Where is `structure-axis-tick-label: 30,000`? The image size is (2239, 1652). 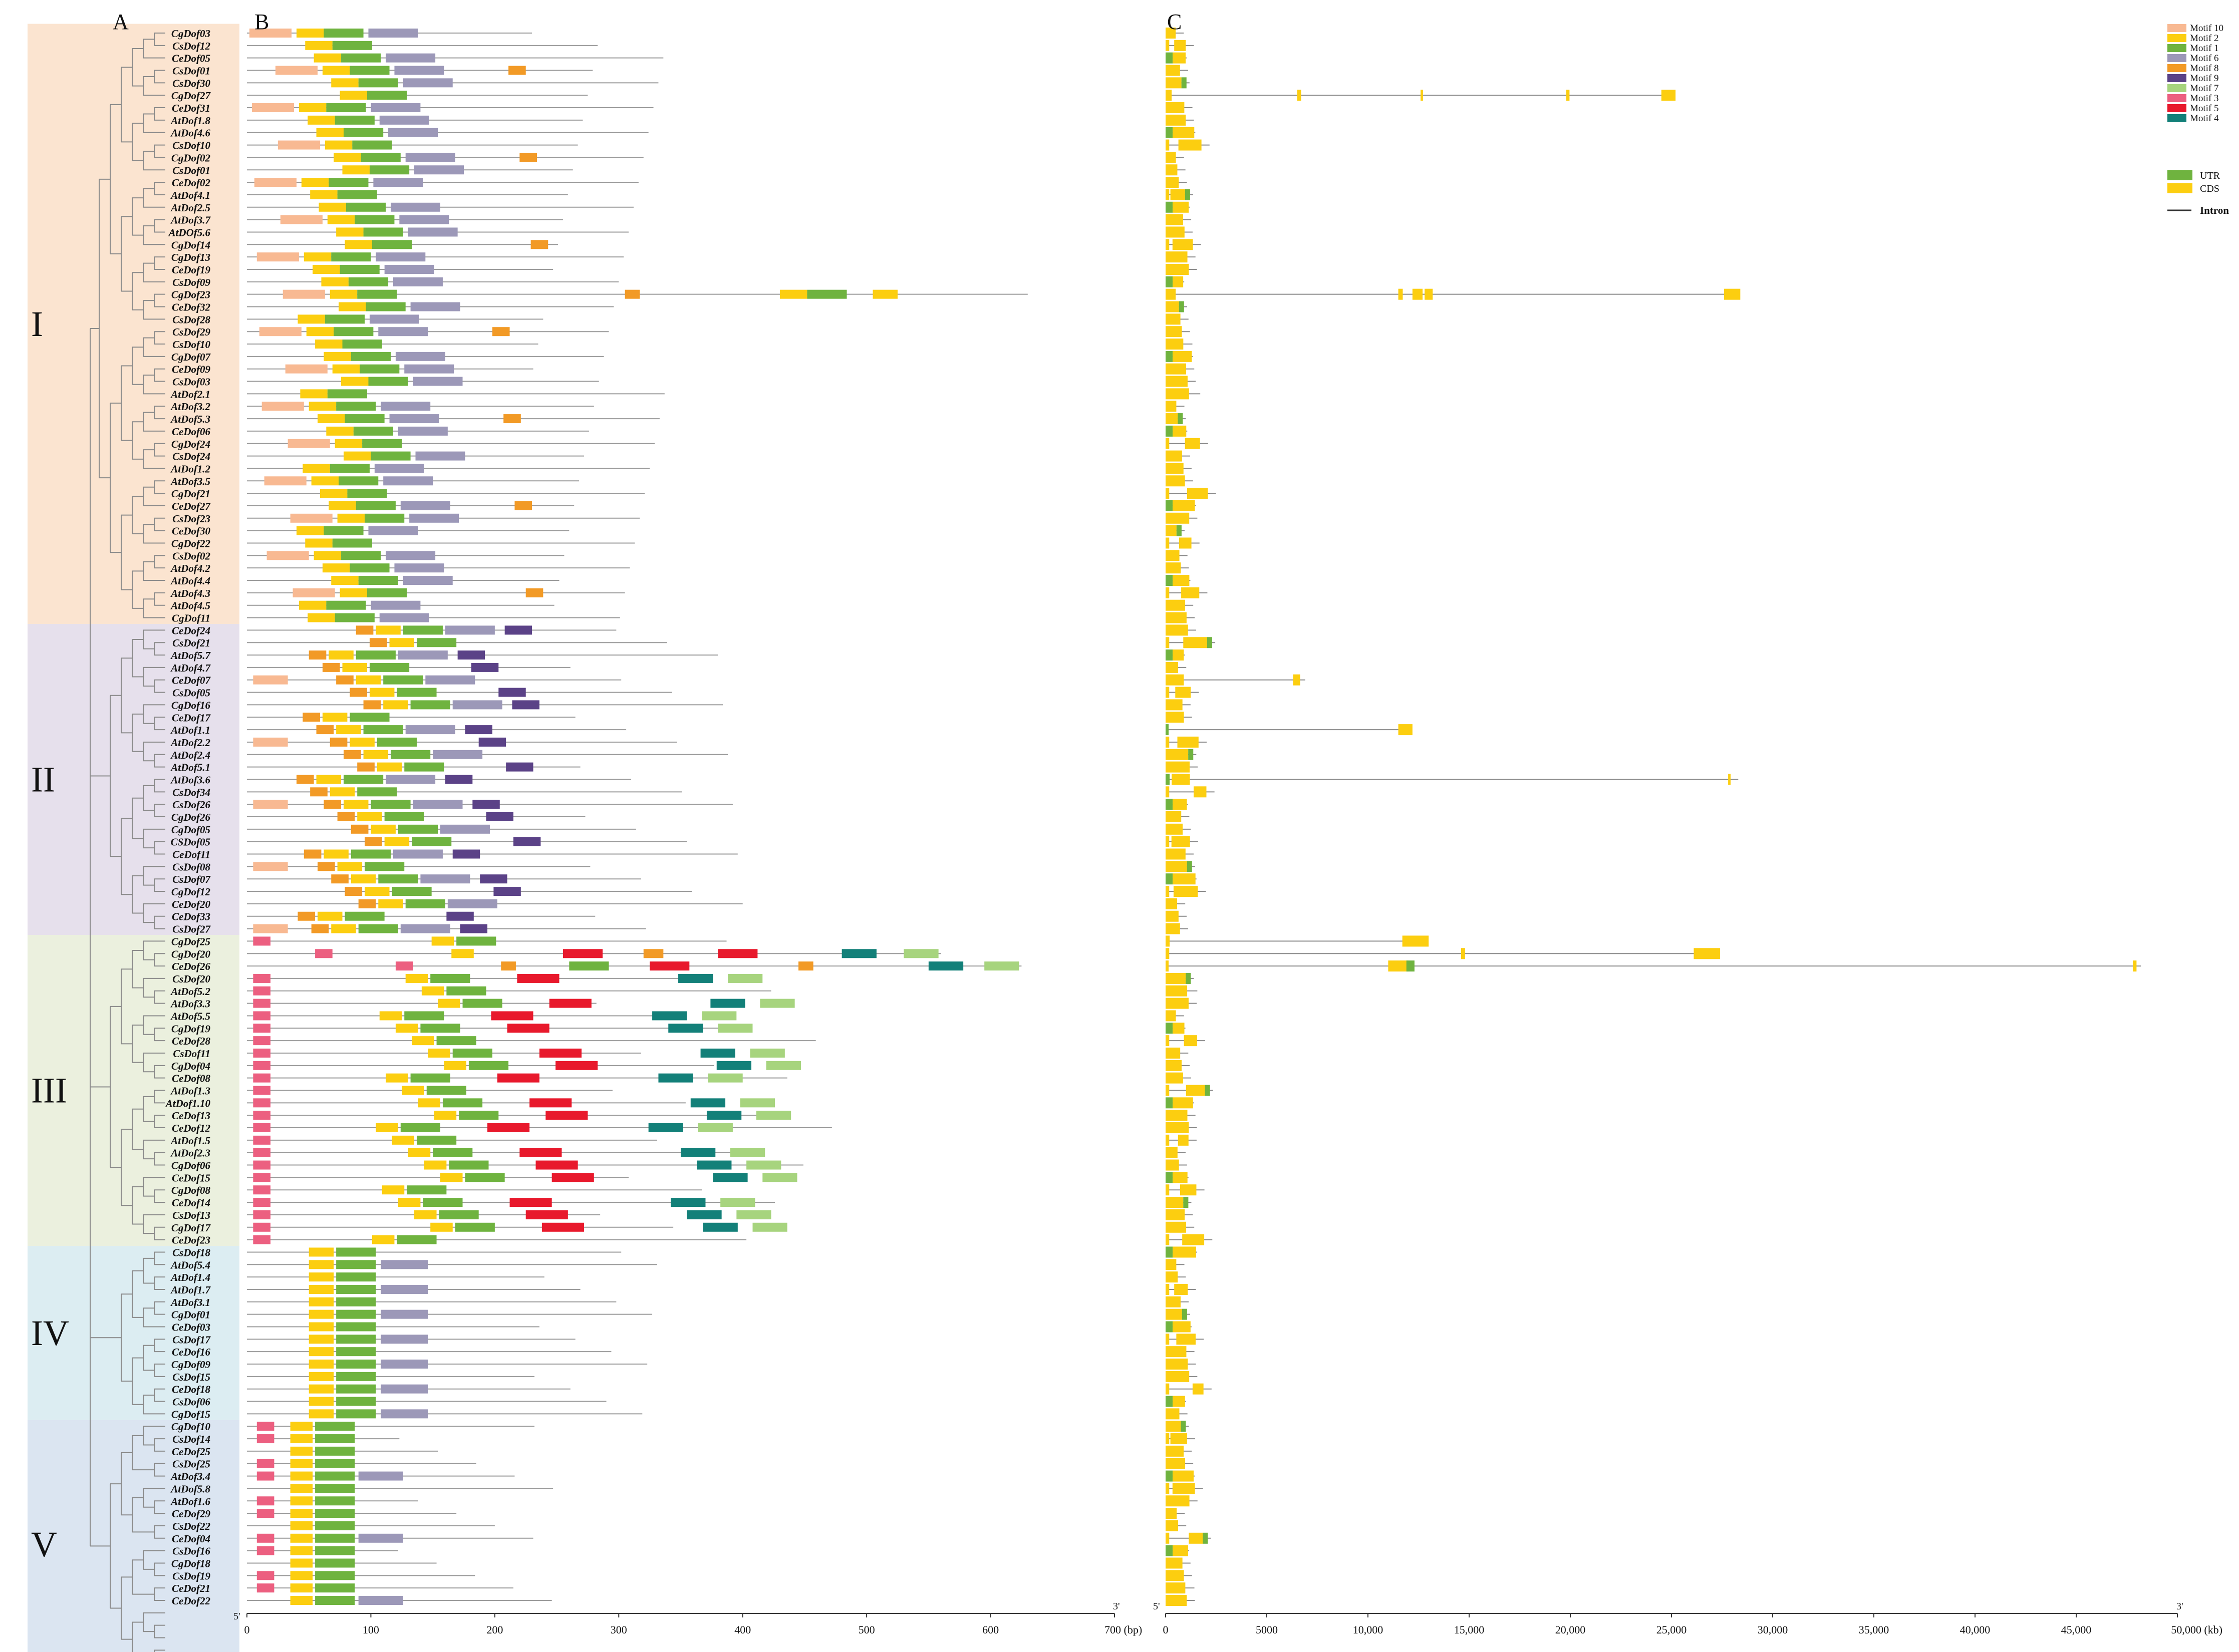
structure-axis-tick-label: 30,000 is located at coordinates (1773, 1629).